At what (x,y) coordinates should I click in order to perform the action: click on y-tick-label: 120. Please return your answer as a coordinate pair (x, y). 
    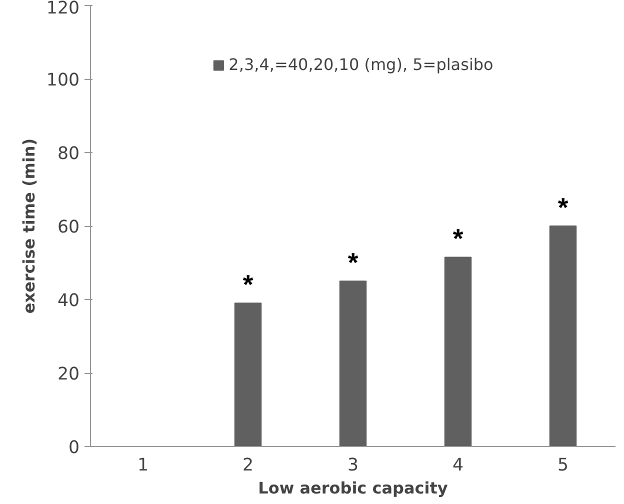
    Looking at the image, I should click on (63, 9).